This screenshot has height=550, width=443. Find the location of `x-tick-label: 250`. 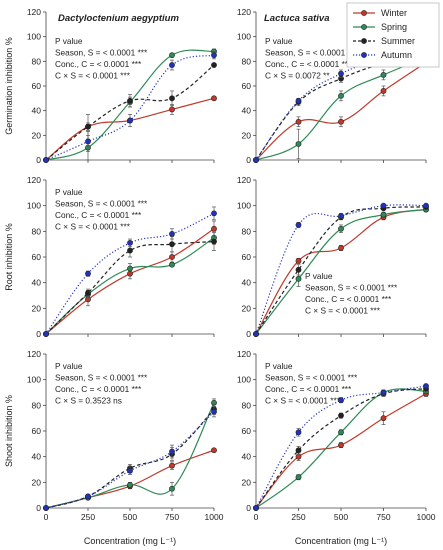

x-tick-label: 250 is located at coordinates (88, 517).